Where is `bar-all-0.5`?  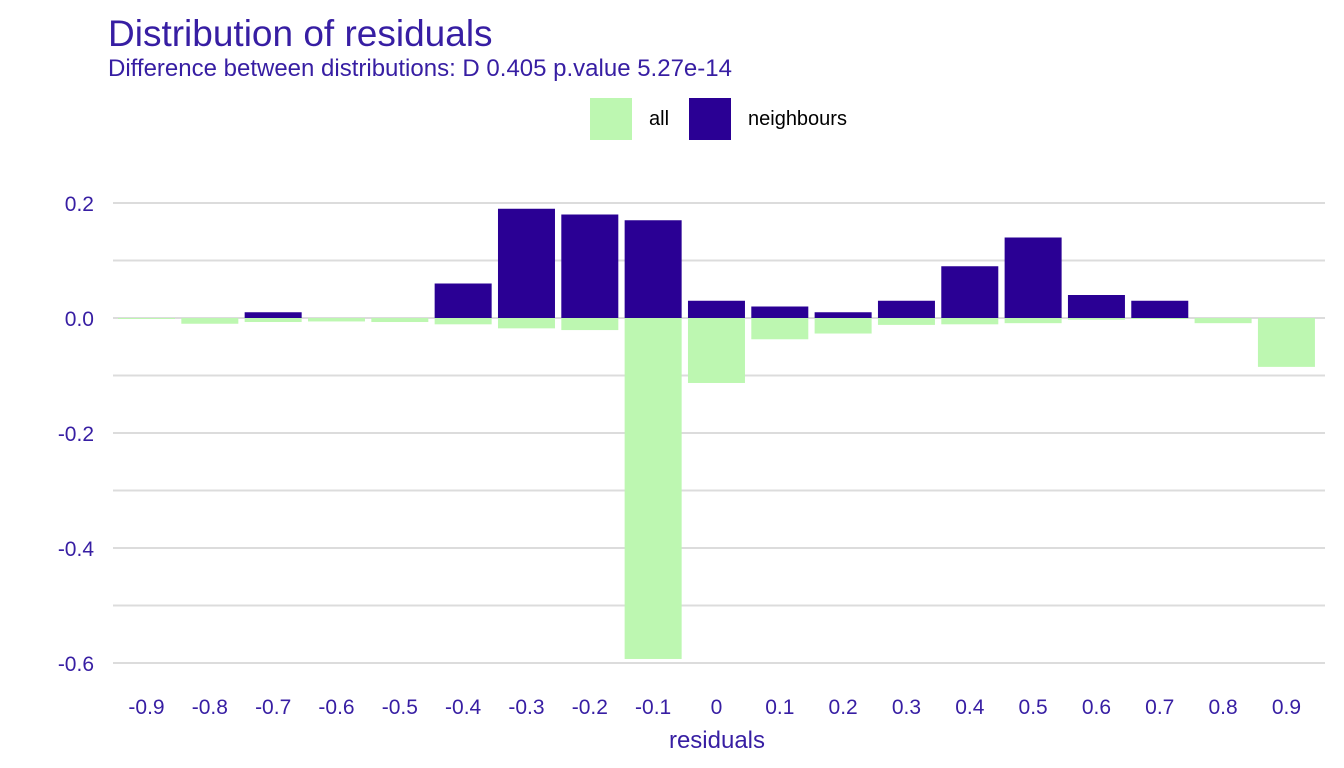
bar-all-0.5 is located at coordinates (1033, 321).